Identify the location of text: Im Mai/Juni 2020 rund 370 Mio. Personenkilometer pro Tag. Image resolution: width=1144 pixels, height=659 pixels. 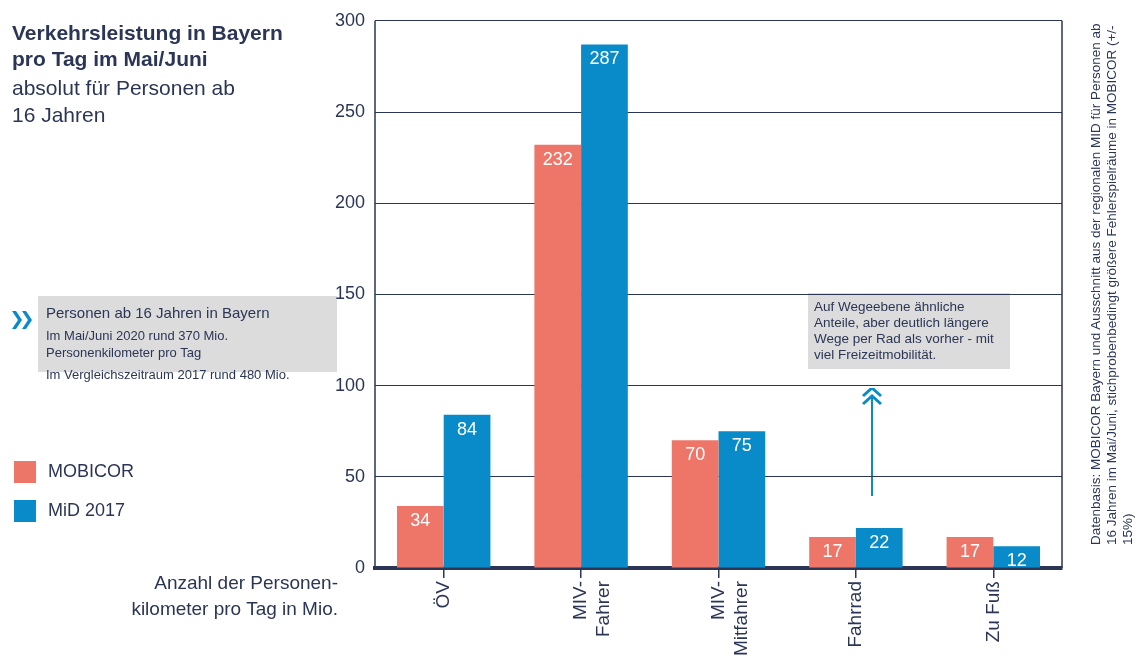
(138, 344).